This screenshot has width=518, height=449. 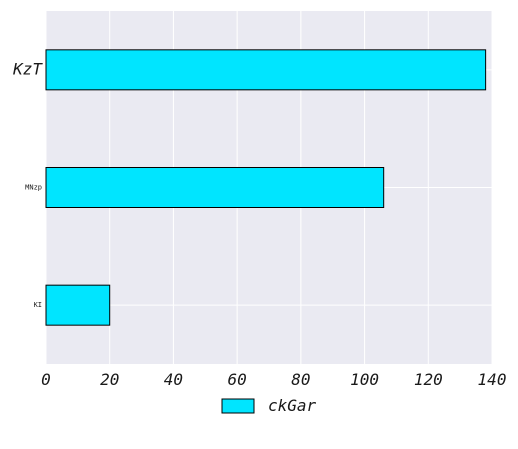 I want to click on x-tick-label: 40, so click(x=173, y=379).